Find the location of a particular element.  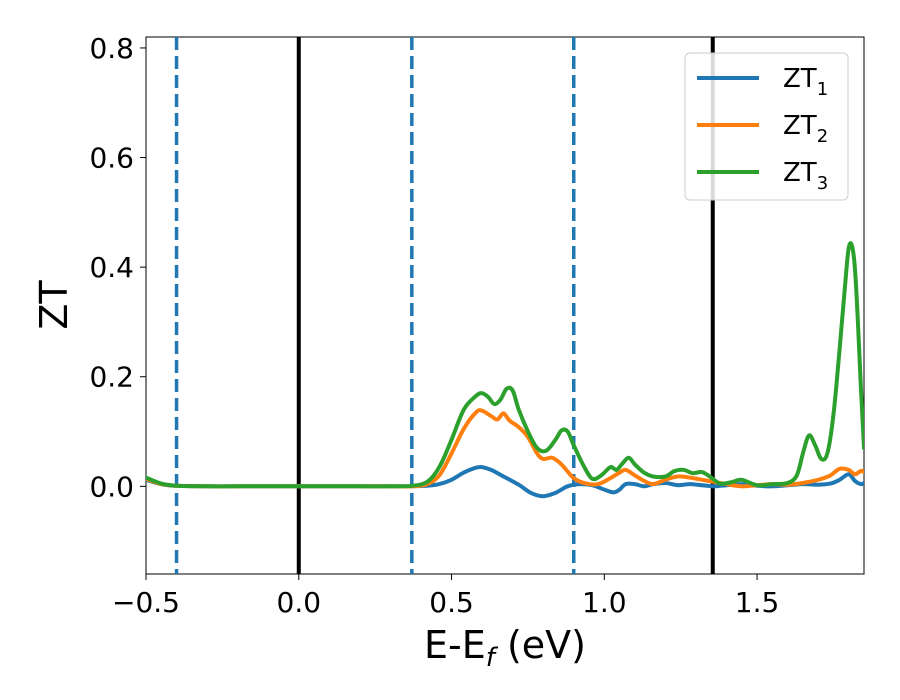

legend-label-zt1: ZT1 is located at coordinates (805, 82).